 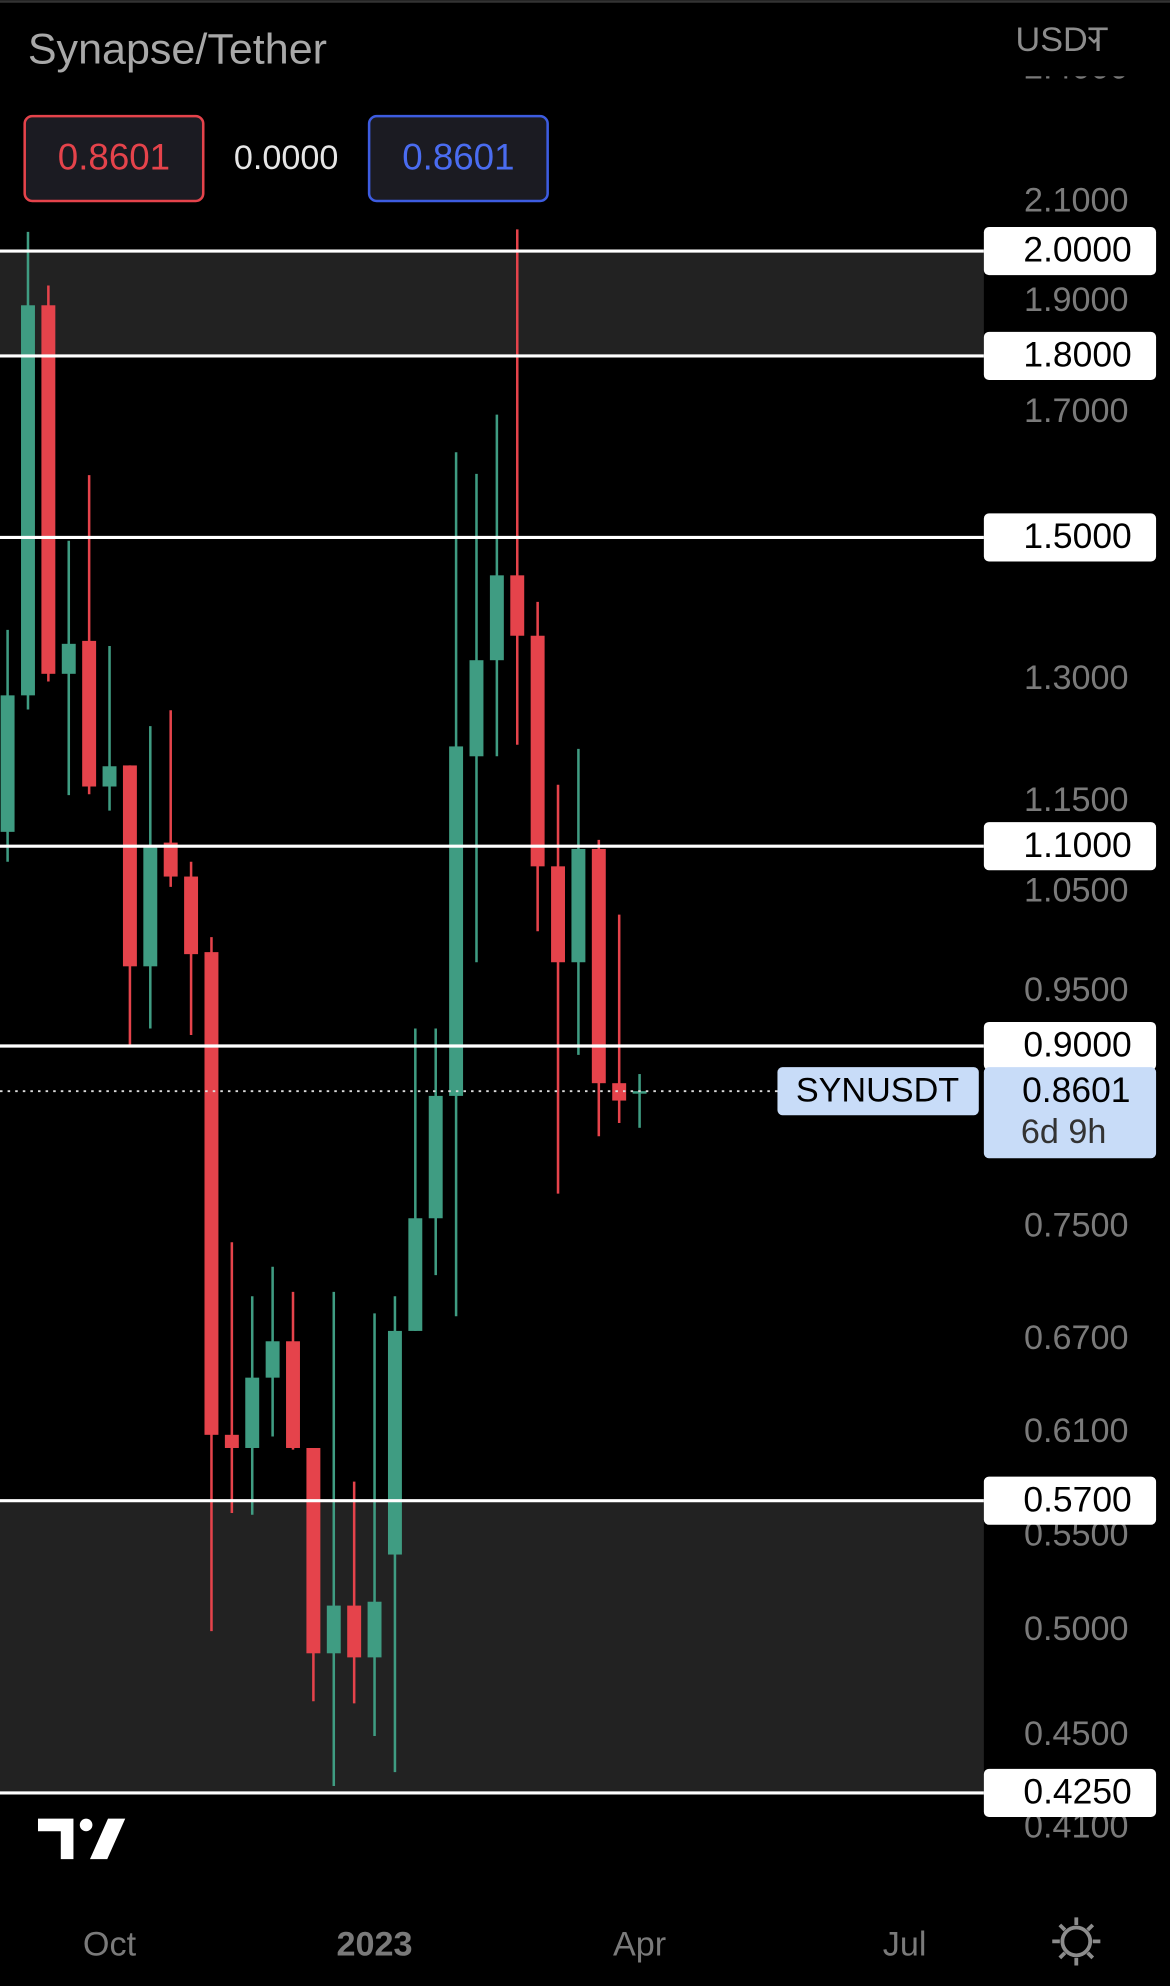 I want to click on symbol-label-box, so click(x=878, y=1091).